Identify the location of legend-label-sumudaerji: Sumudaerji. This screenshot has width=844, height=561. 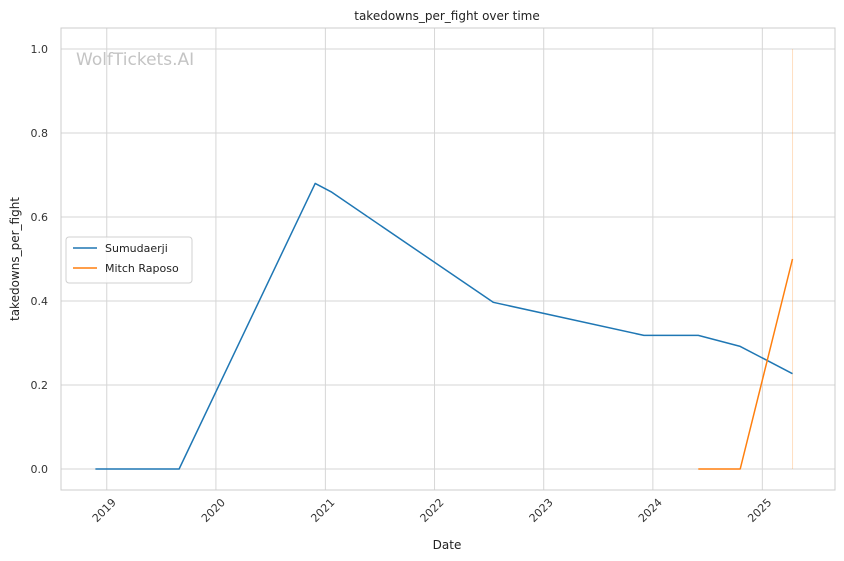
(136, 248).